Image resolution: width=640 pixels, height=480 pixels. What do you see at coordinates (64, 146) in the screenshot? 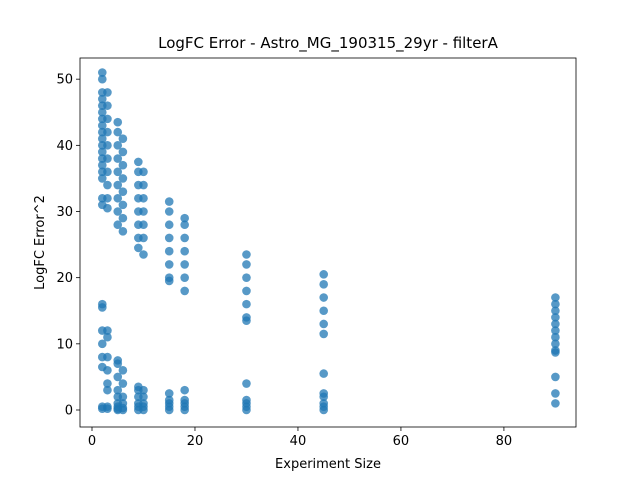
I see `y-tick-label: 40` at bounding box center [64, 146].